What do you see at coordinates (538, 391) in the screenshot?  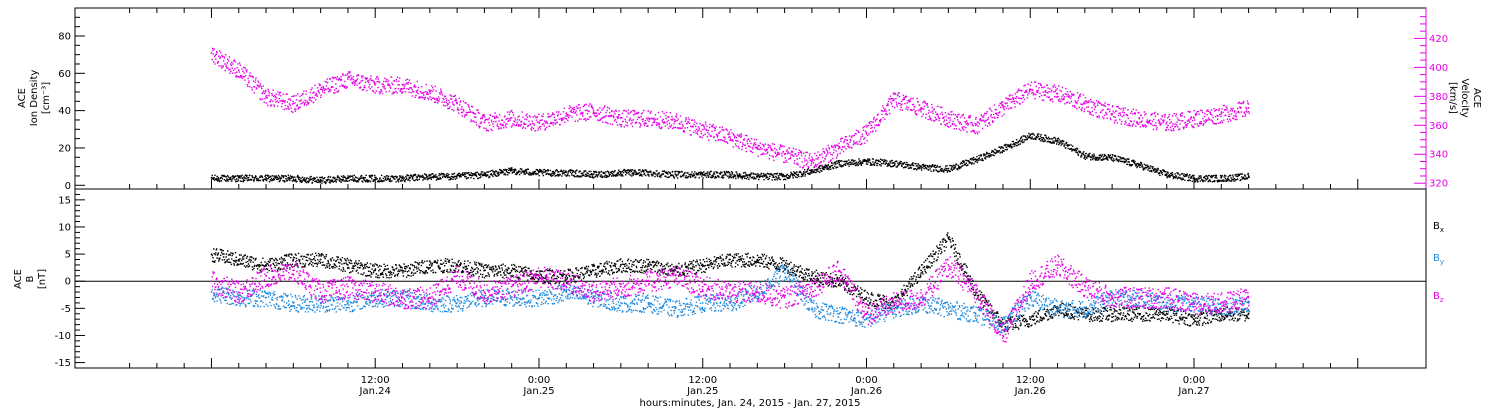 I see `date-tick-label: Jan.25` at bounding box center [538, 391].